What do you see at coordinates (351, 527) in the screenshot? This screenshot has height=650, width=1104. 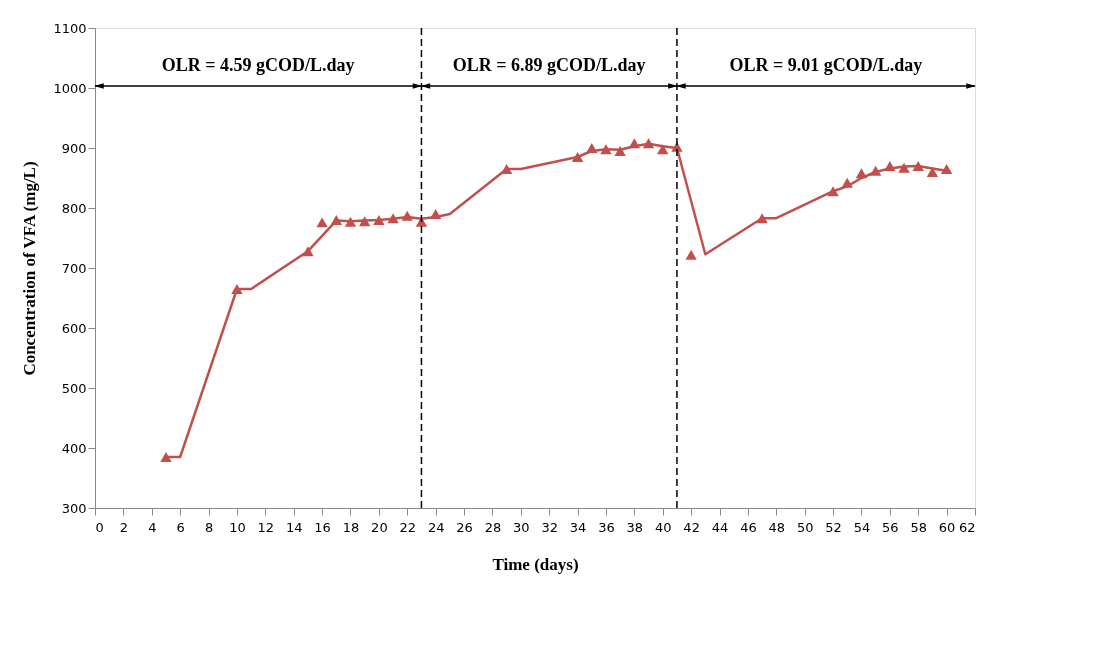 I see `x-tick-label: 18` at bounding box center [351, 527].